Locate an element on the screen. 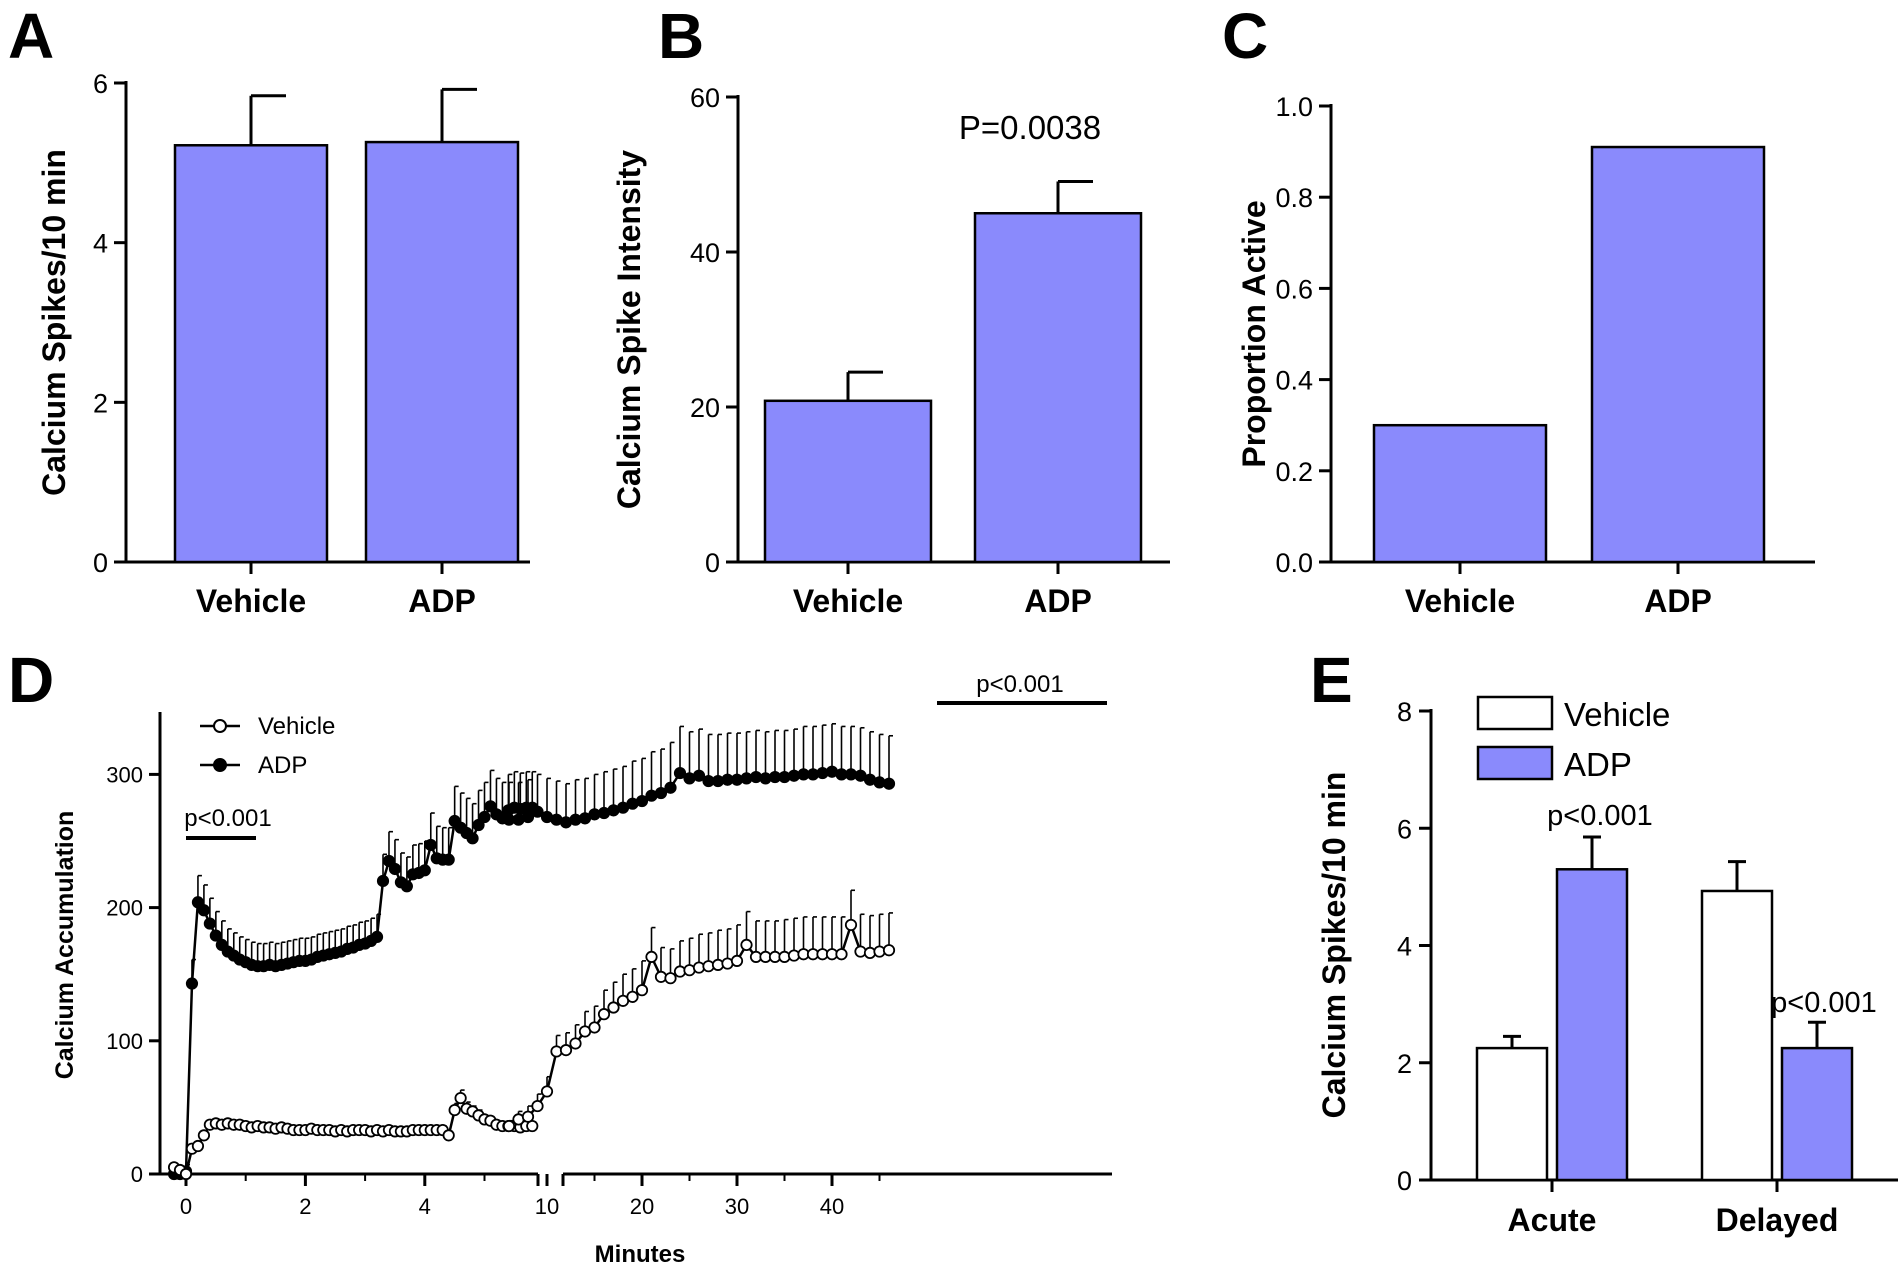  x-tick-label: 2 is located at coordinates (305, 1206).